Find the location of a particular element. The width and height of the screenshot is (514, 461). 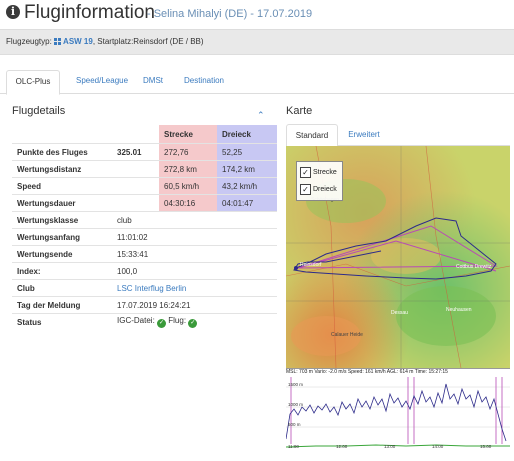

tab-dmst: DMSt is located at coordinates (153, 80).